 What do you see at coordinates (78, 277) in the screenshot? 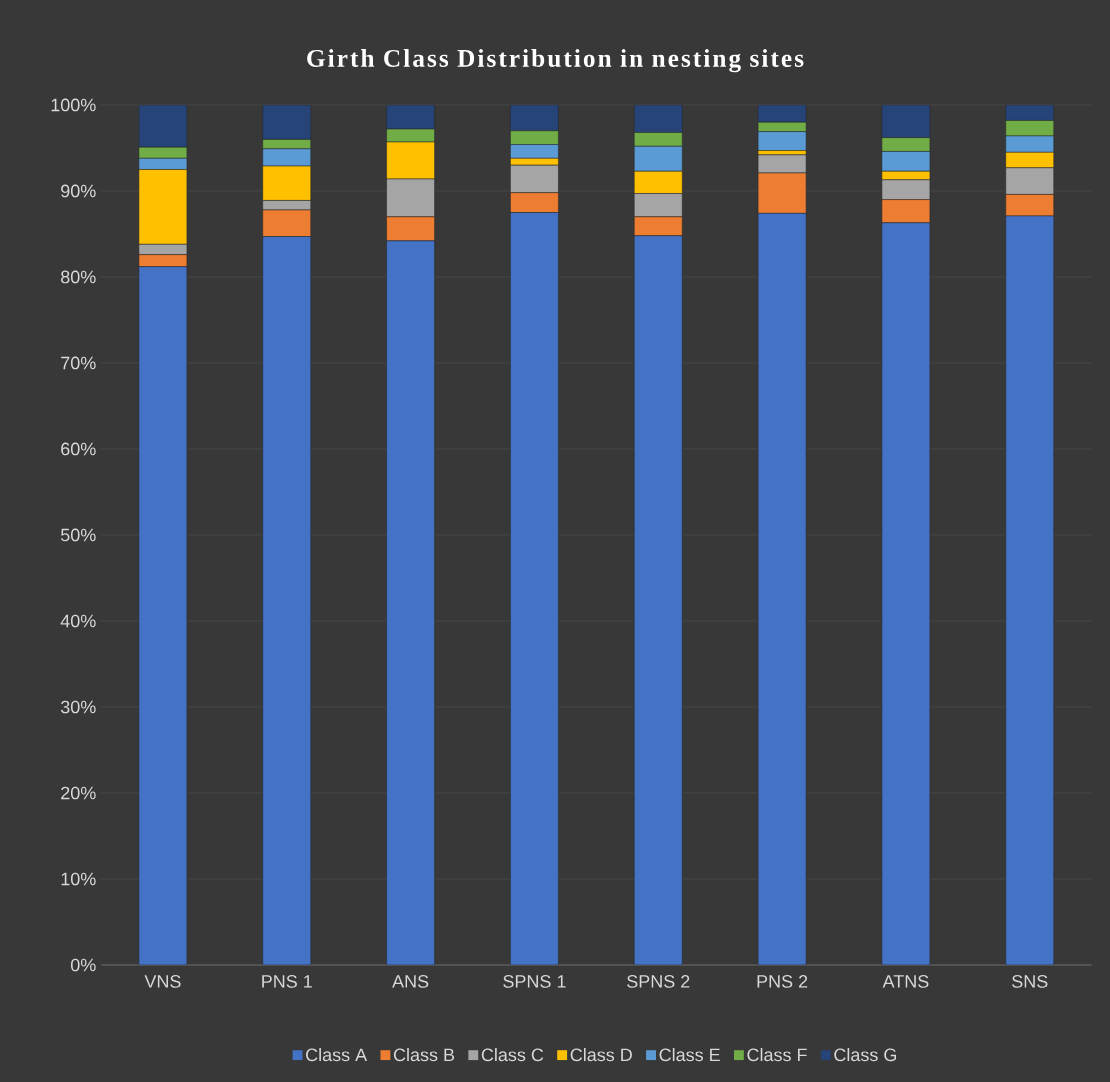
I see `y-tick-label: 80%` at bounding box center [78, 277].